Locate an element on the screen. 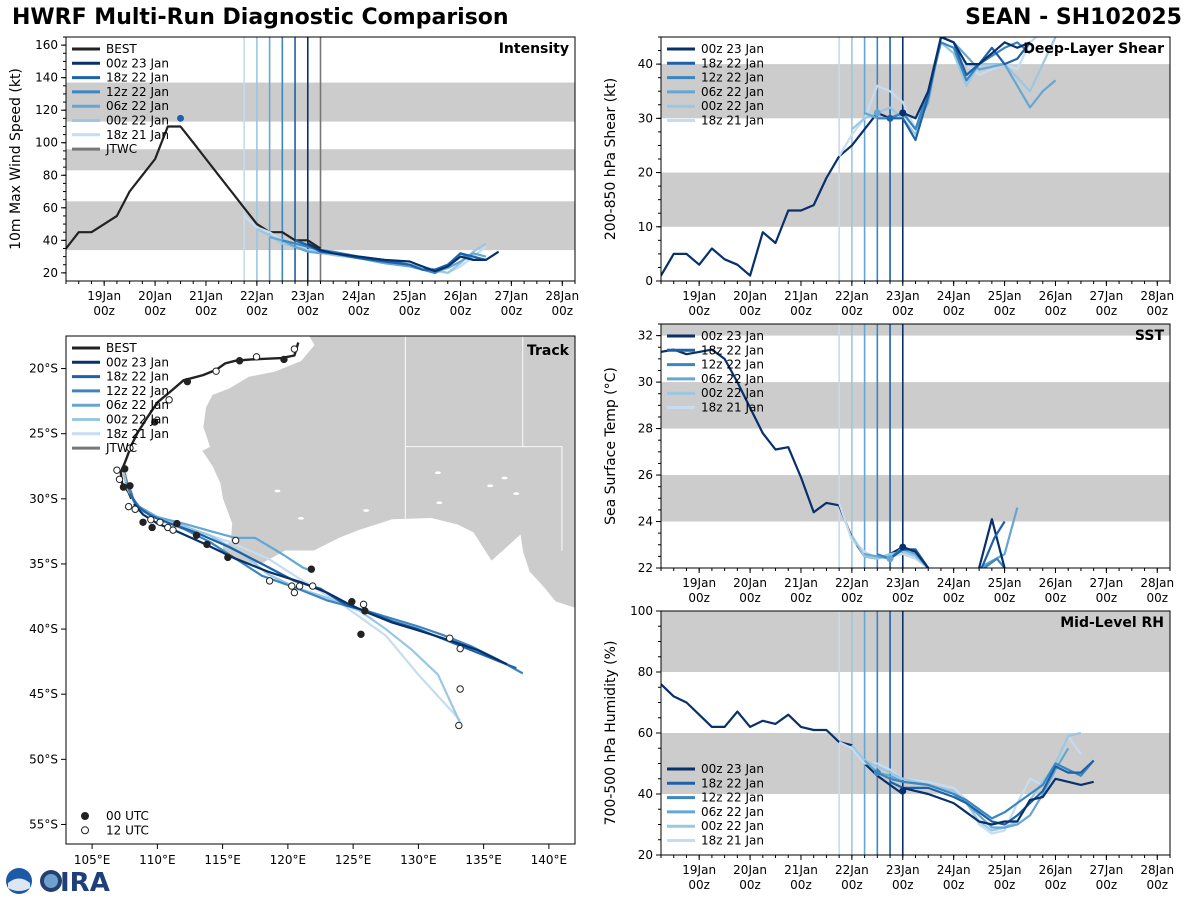 The height and width of the screenshot is (900, 1200). y-axis-label: 200-850 hPa Shear (kt) is located at coordinates (611, 159).